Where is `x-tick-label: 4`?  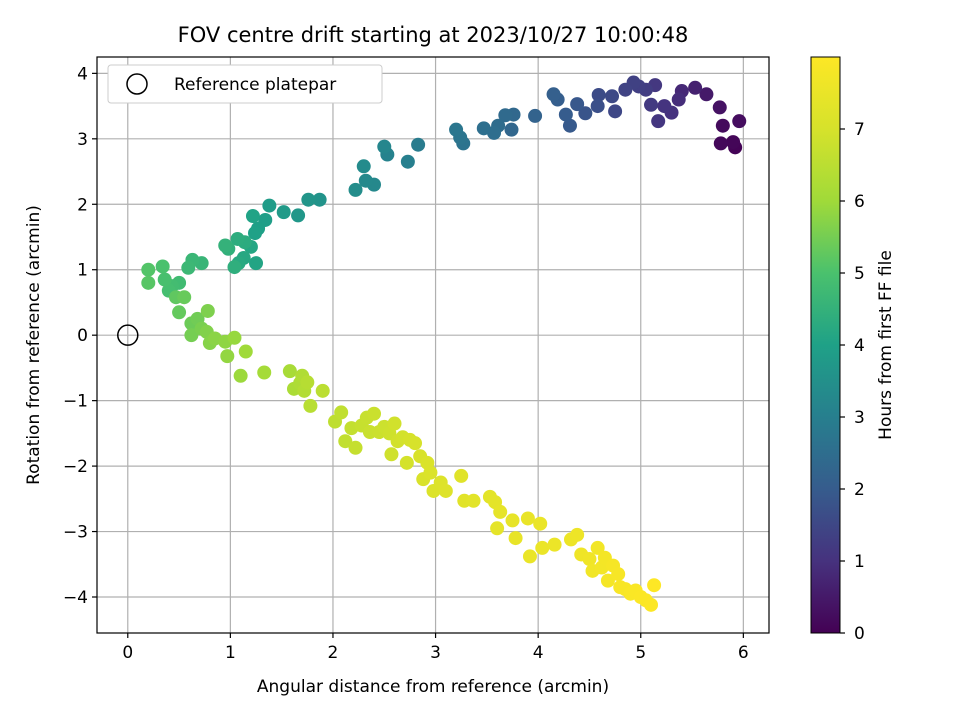
x-tick-label: 4 is located at coordinates (538, 653).